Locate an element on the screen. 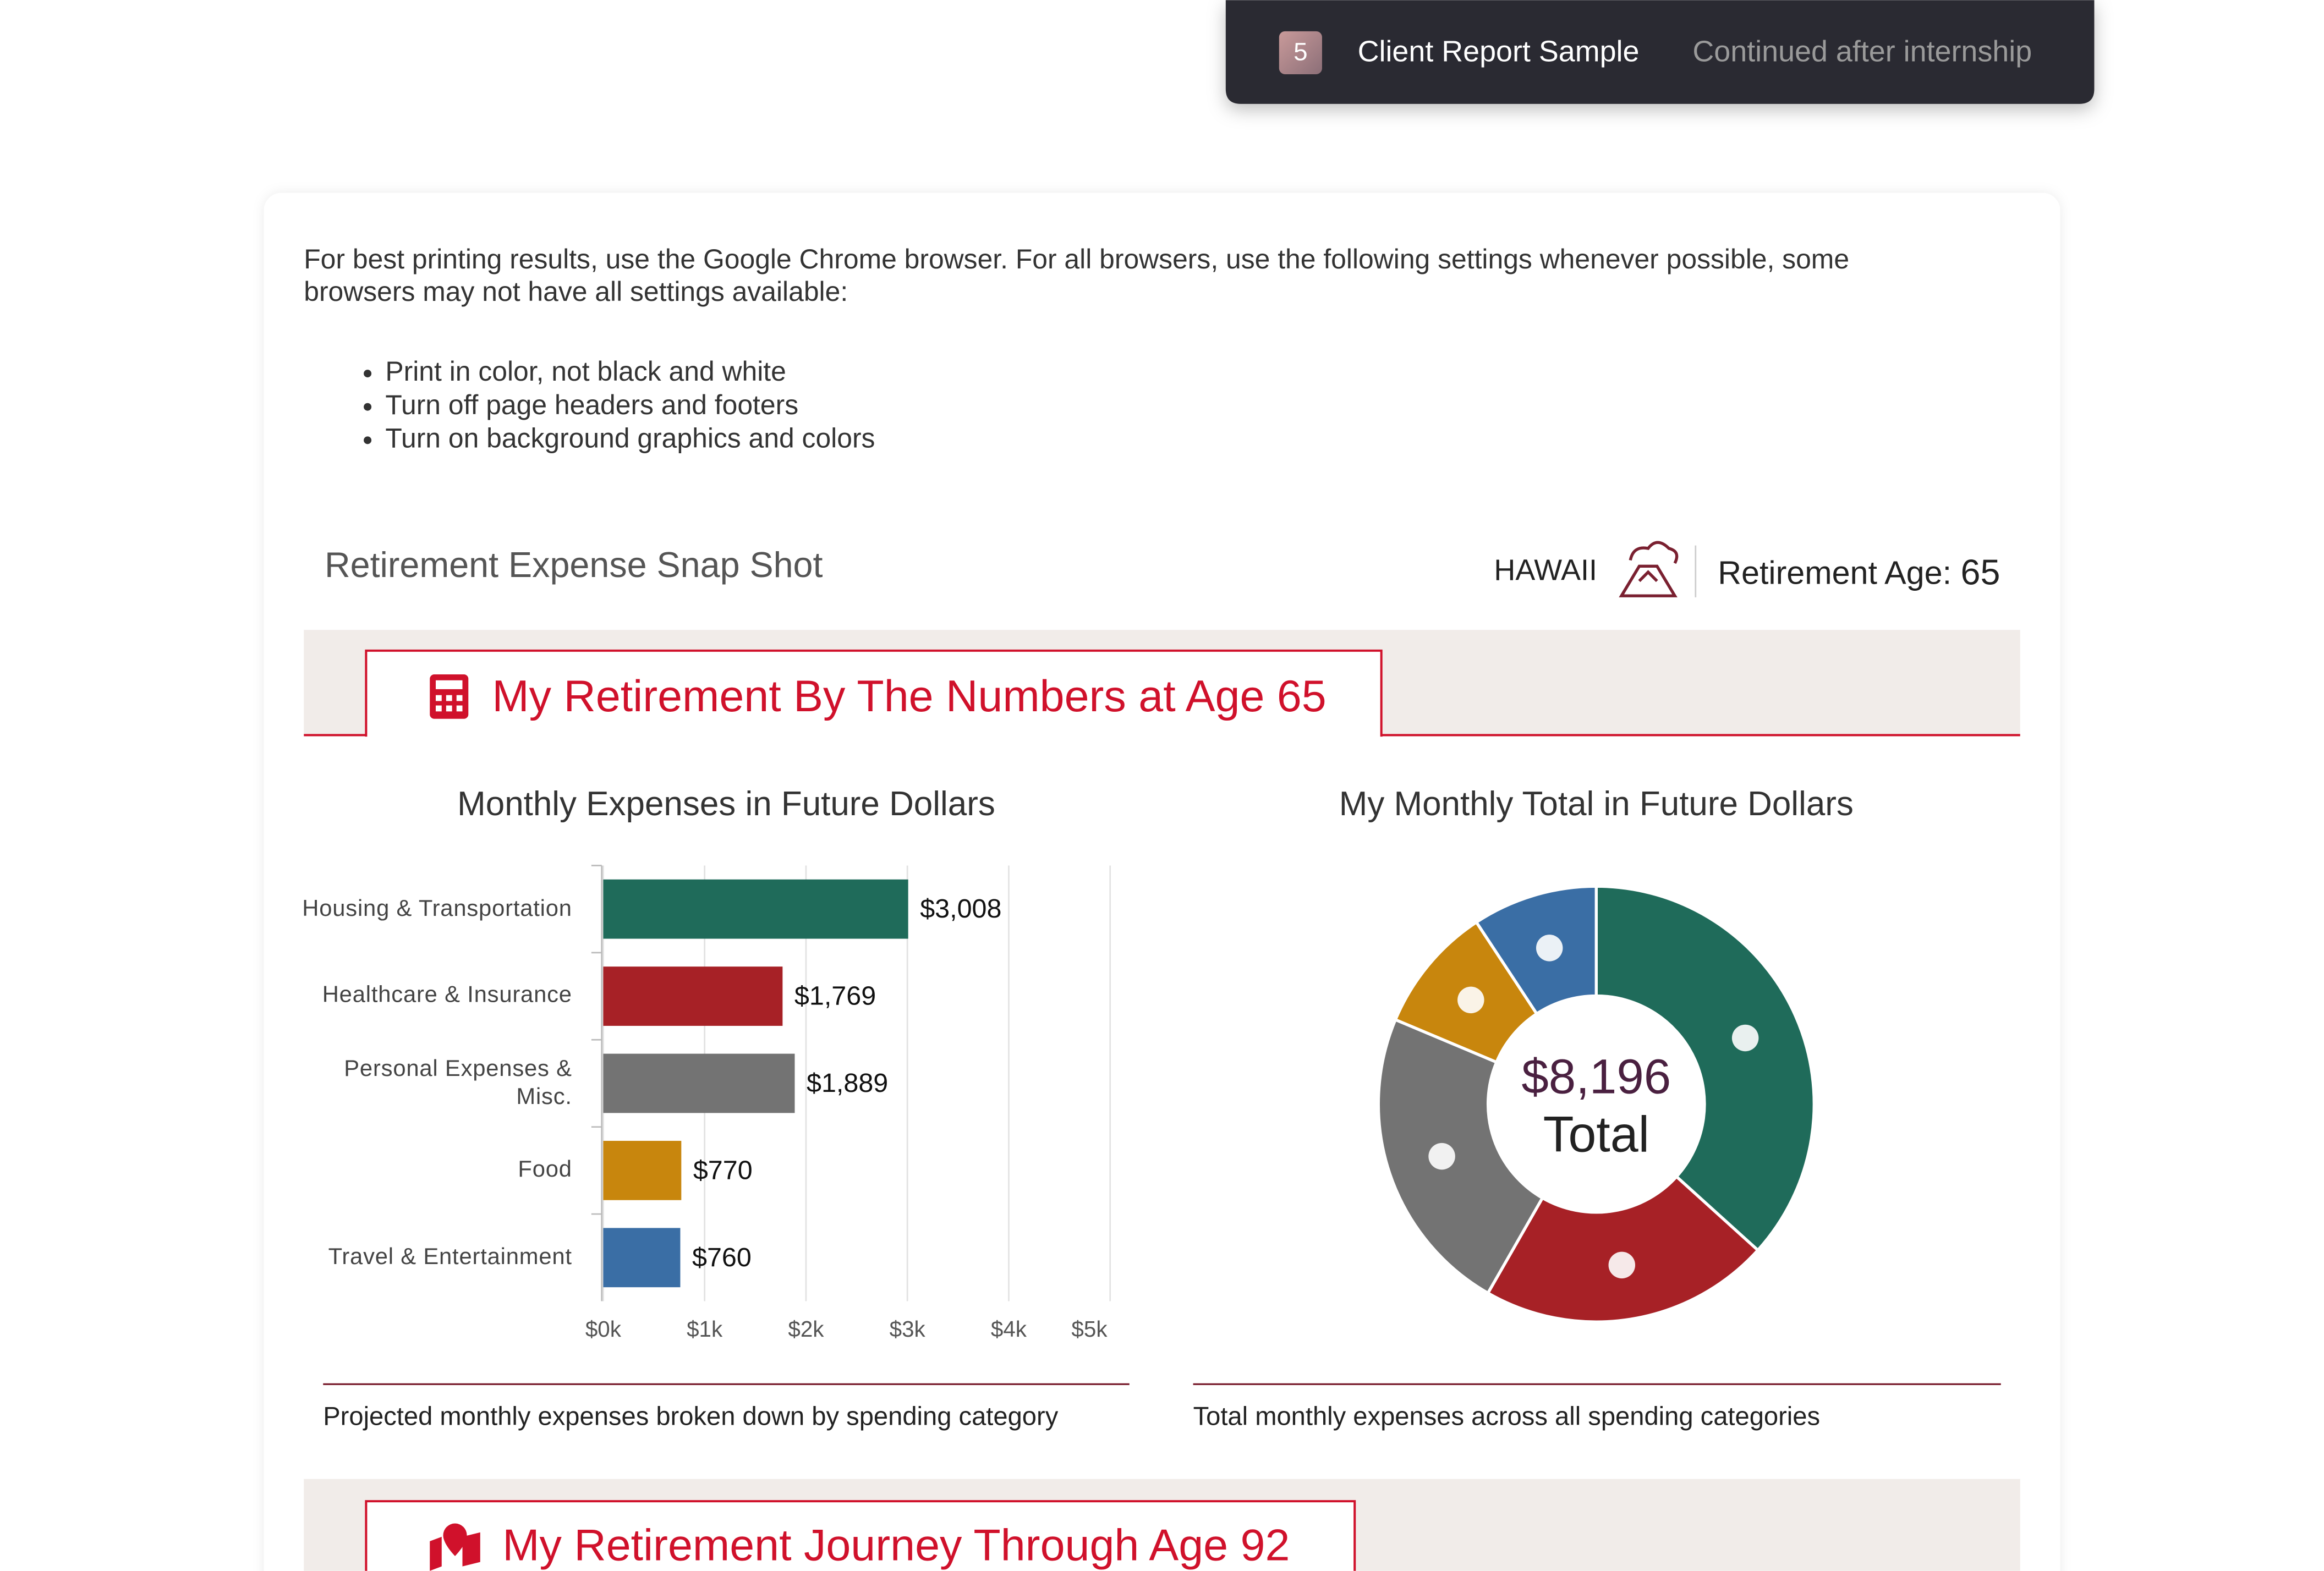 This screenshot has width=2324, height=1571. y-tick-label: Housing & Transportation is located at coordinates (437, 909).